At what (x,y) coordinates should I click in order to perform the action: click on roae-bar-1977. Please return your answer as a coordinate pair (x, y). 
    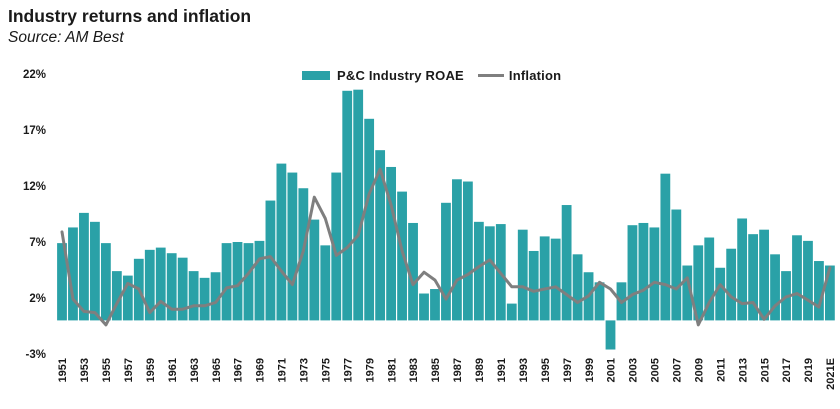
    Looking at the image, I should click on (347, 205).